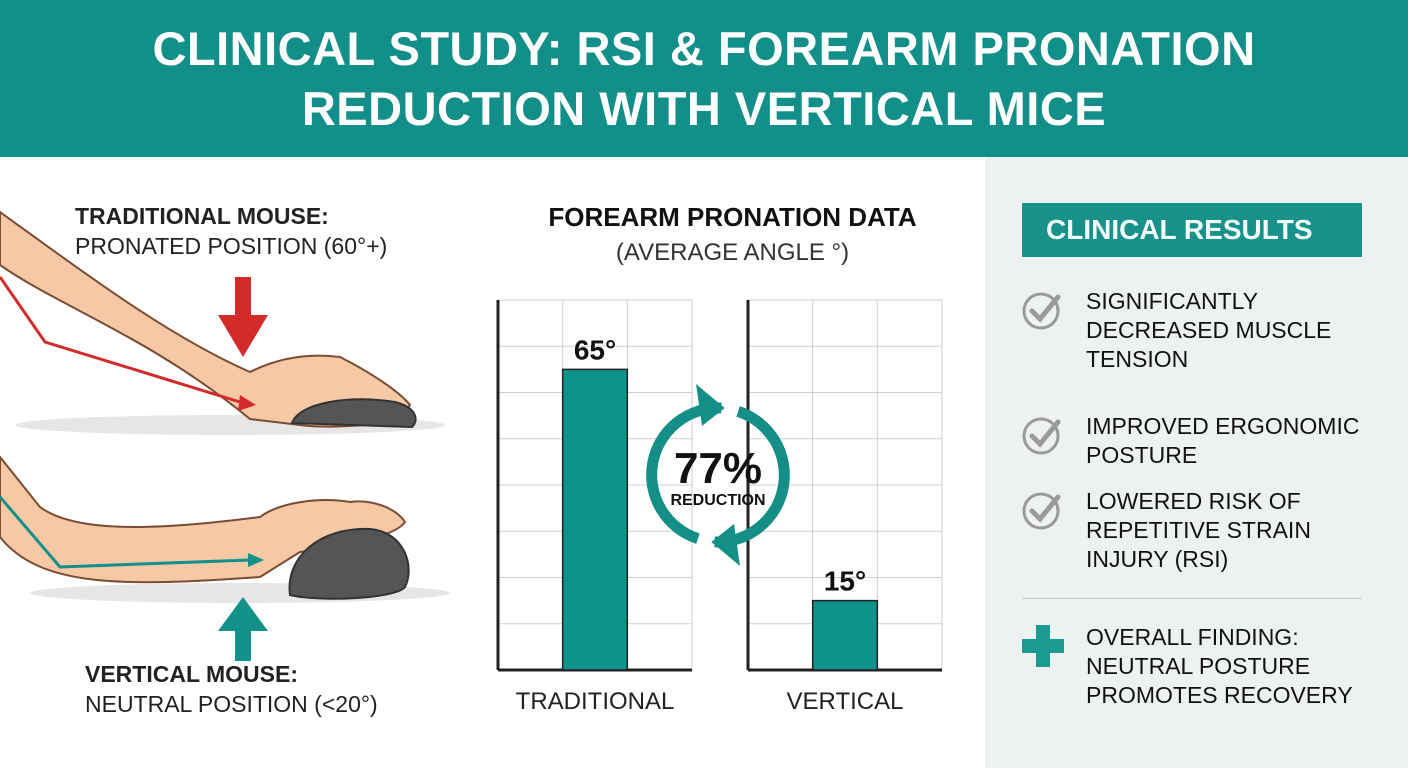 The image size is (1408, 773). Describe the element at coordinates (231, 689) in the screenshot. I see `vertical-mouse-label: VERTICAL MOUSE: NEUTRAL POSITION (<20°)` at that location.